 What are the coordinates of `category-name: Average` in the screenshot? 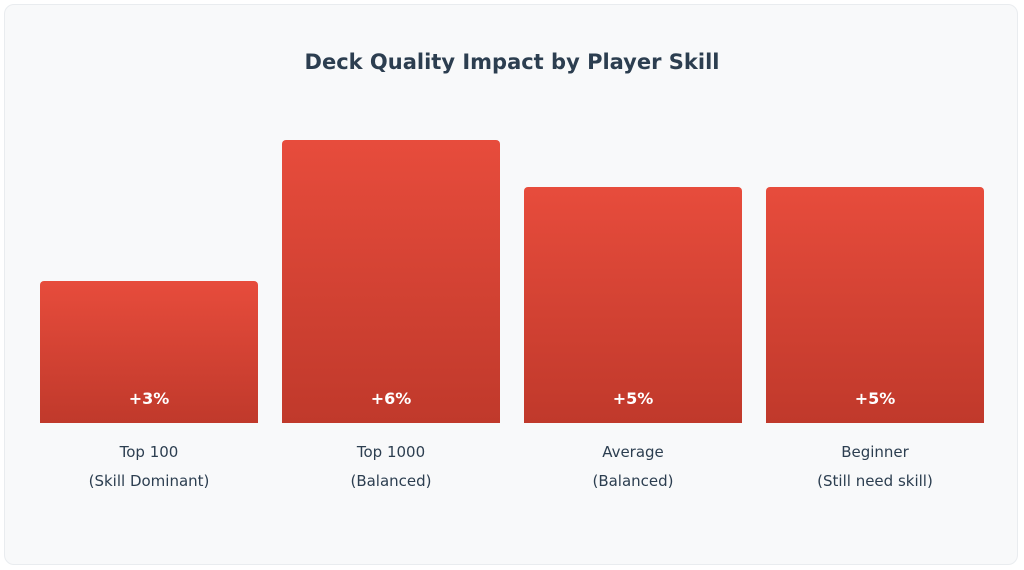 It's located at (633, 452).